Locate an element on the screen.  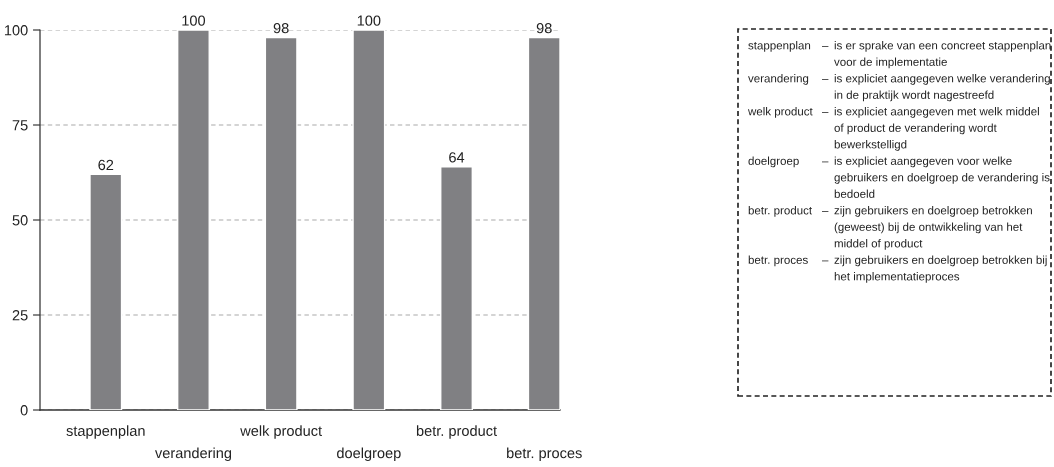
y-tick-label: 100 is located at coordinates (16, 30).